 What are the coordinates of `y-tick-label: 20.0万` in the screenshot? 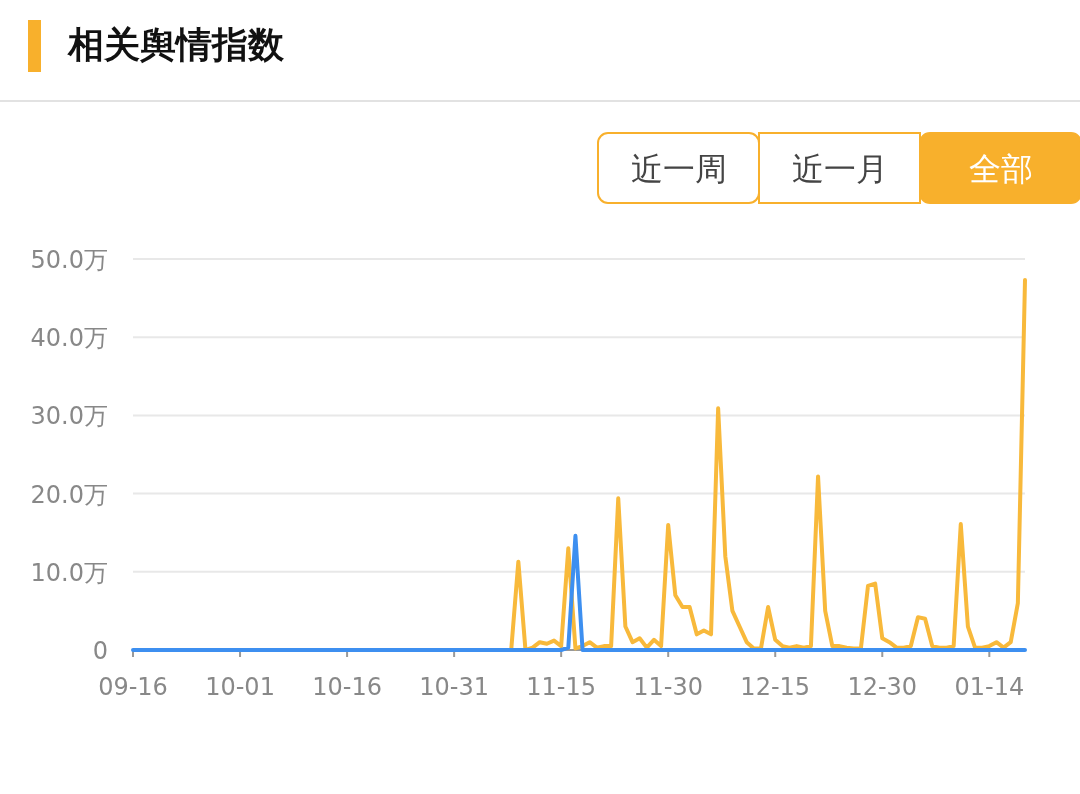 It's located at (69, 494).